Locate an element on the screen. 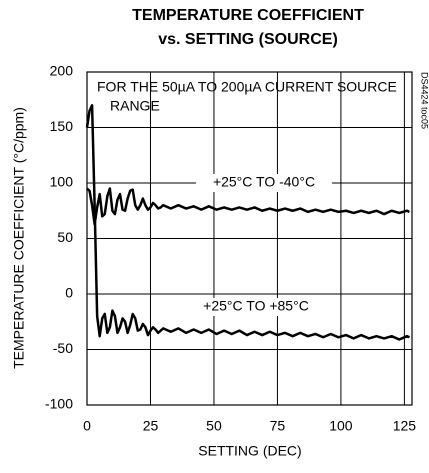 The height and width of the screenshot is (473, 429). x-tick-label: 125 is located at coordinates (405, 426).